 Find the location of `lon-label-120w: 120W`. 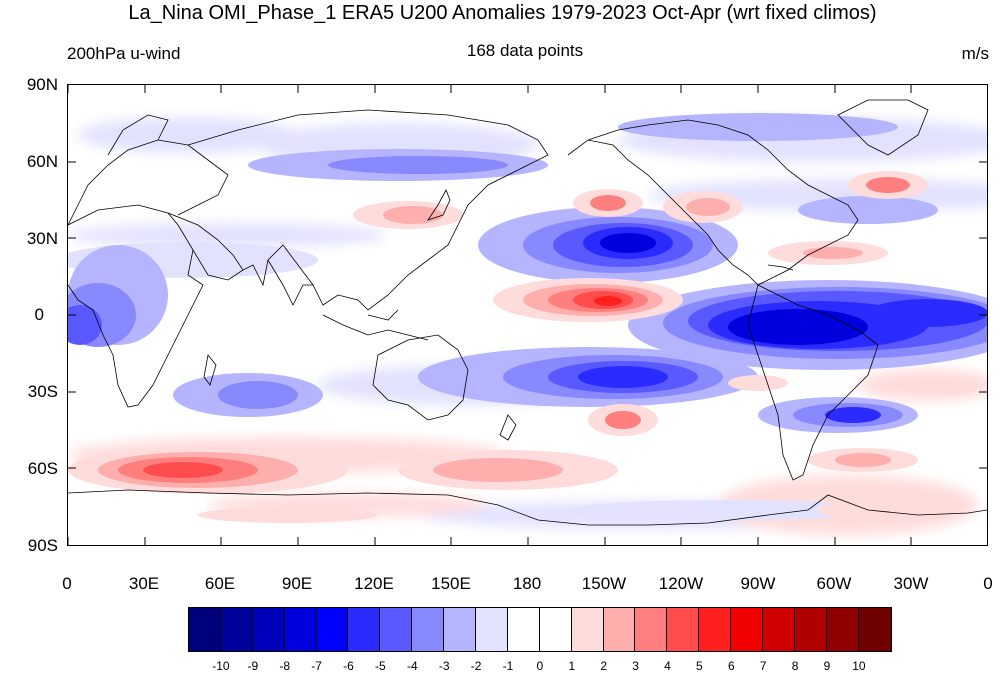

lon-label-120w: 120W is located at coordinates (681, 583).